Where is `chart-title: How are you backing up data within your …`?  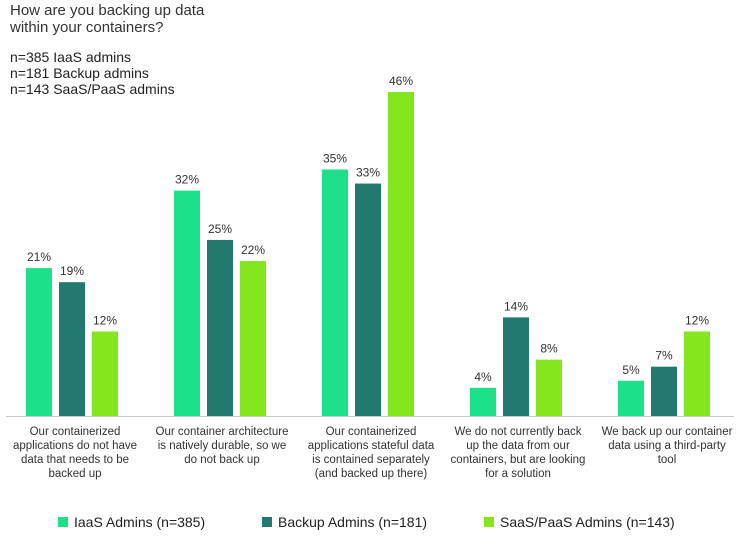 chart-title: How are you backing up data within your … is located at coordinates (107, 19).